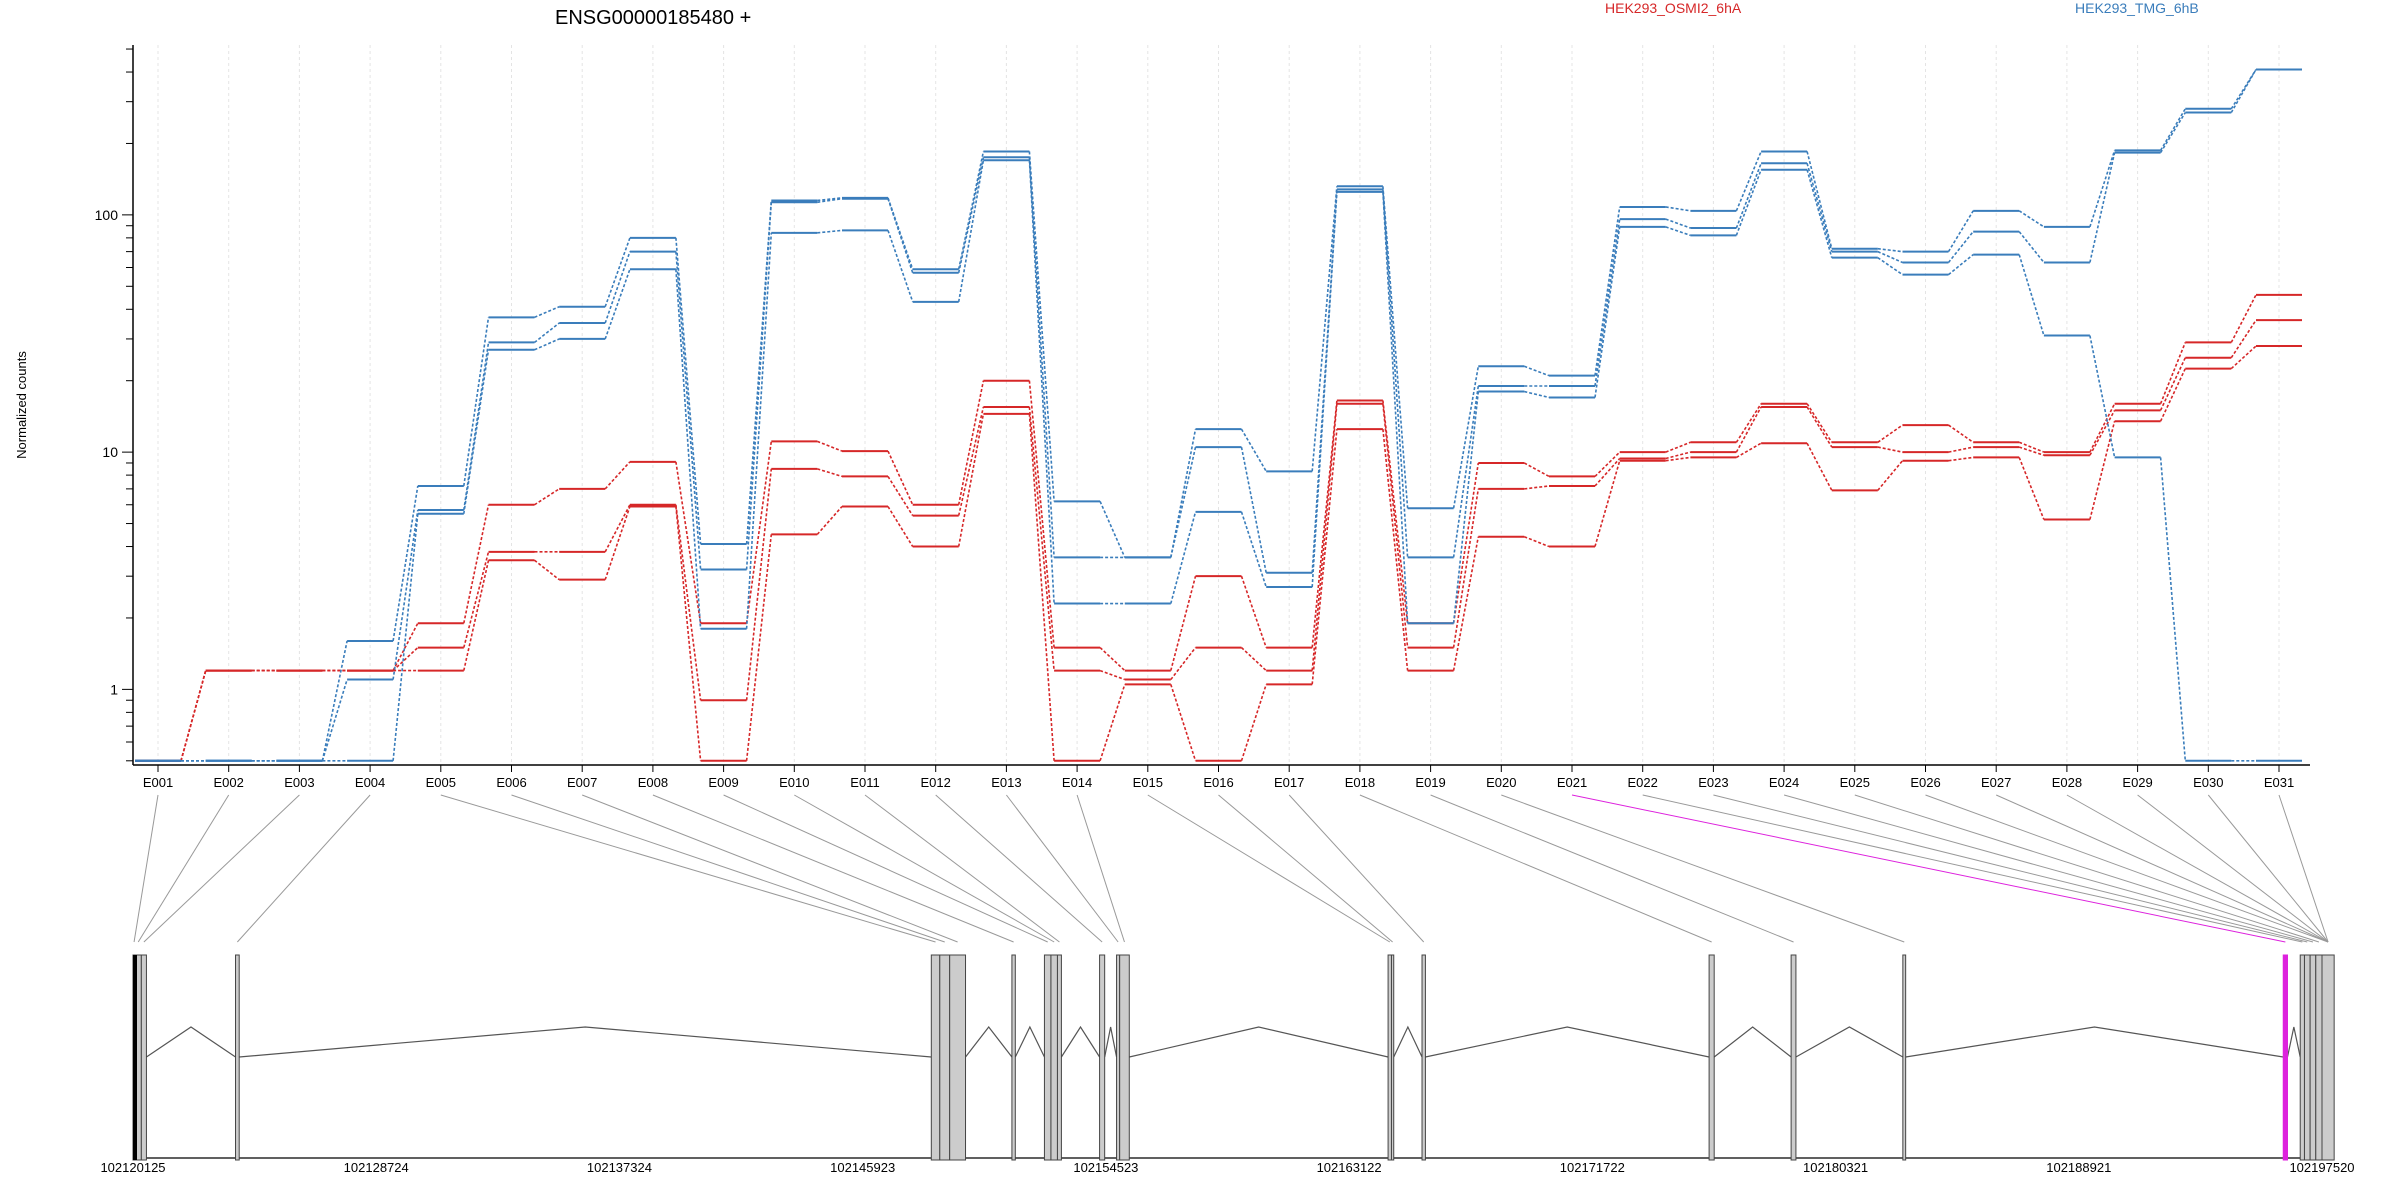 Image resolution: width=2400 pixels, height=1200 pixels. What do you see at coordinates (1673, 8) in the screenshot?
I see `legend-osmi-label: HEK293_OSMI2_6hA` at bounding box center [1673, 8].